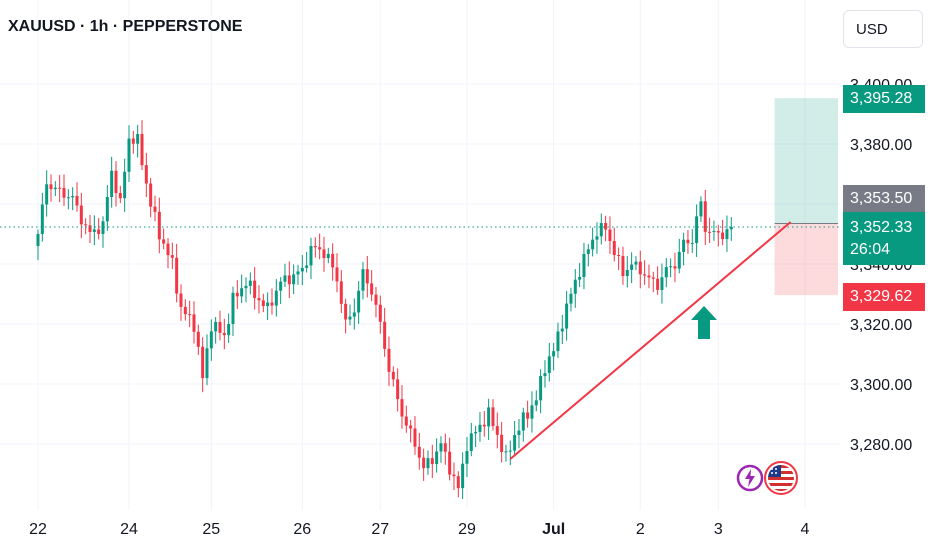 The height and width of the screenshot is (550, 932). What do you see at coordinates (781, 478) in the screenshot?
I see `us-flag-icon` at bounding box center [781, 478].